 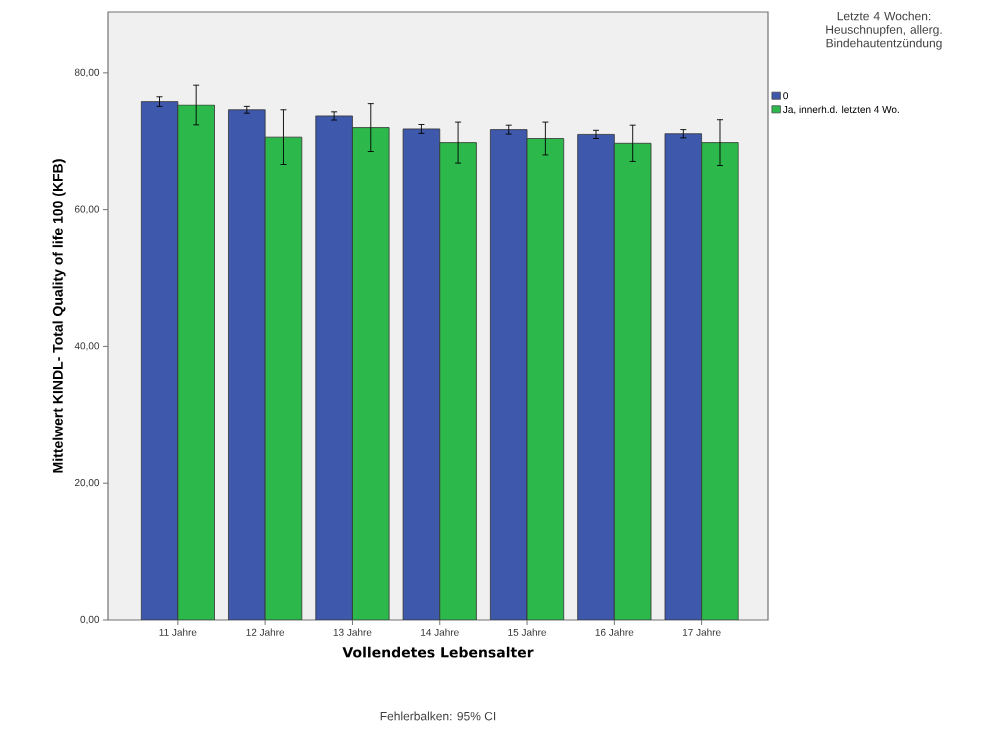 I want to click on x-tick-label: 15 Jahre, so click(x=527, y=632).